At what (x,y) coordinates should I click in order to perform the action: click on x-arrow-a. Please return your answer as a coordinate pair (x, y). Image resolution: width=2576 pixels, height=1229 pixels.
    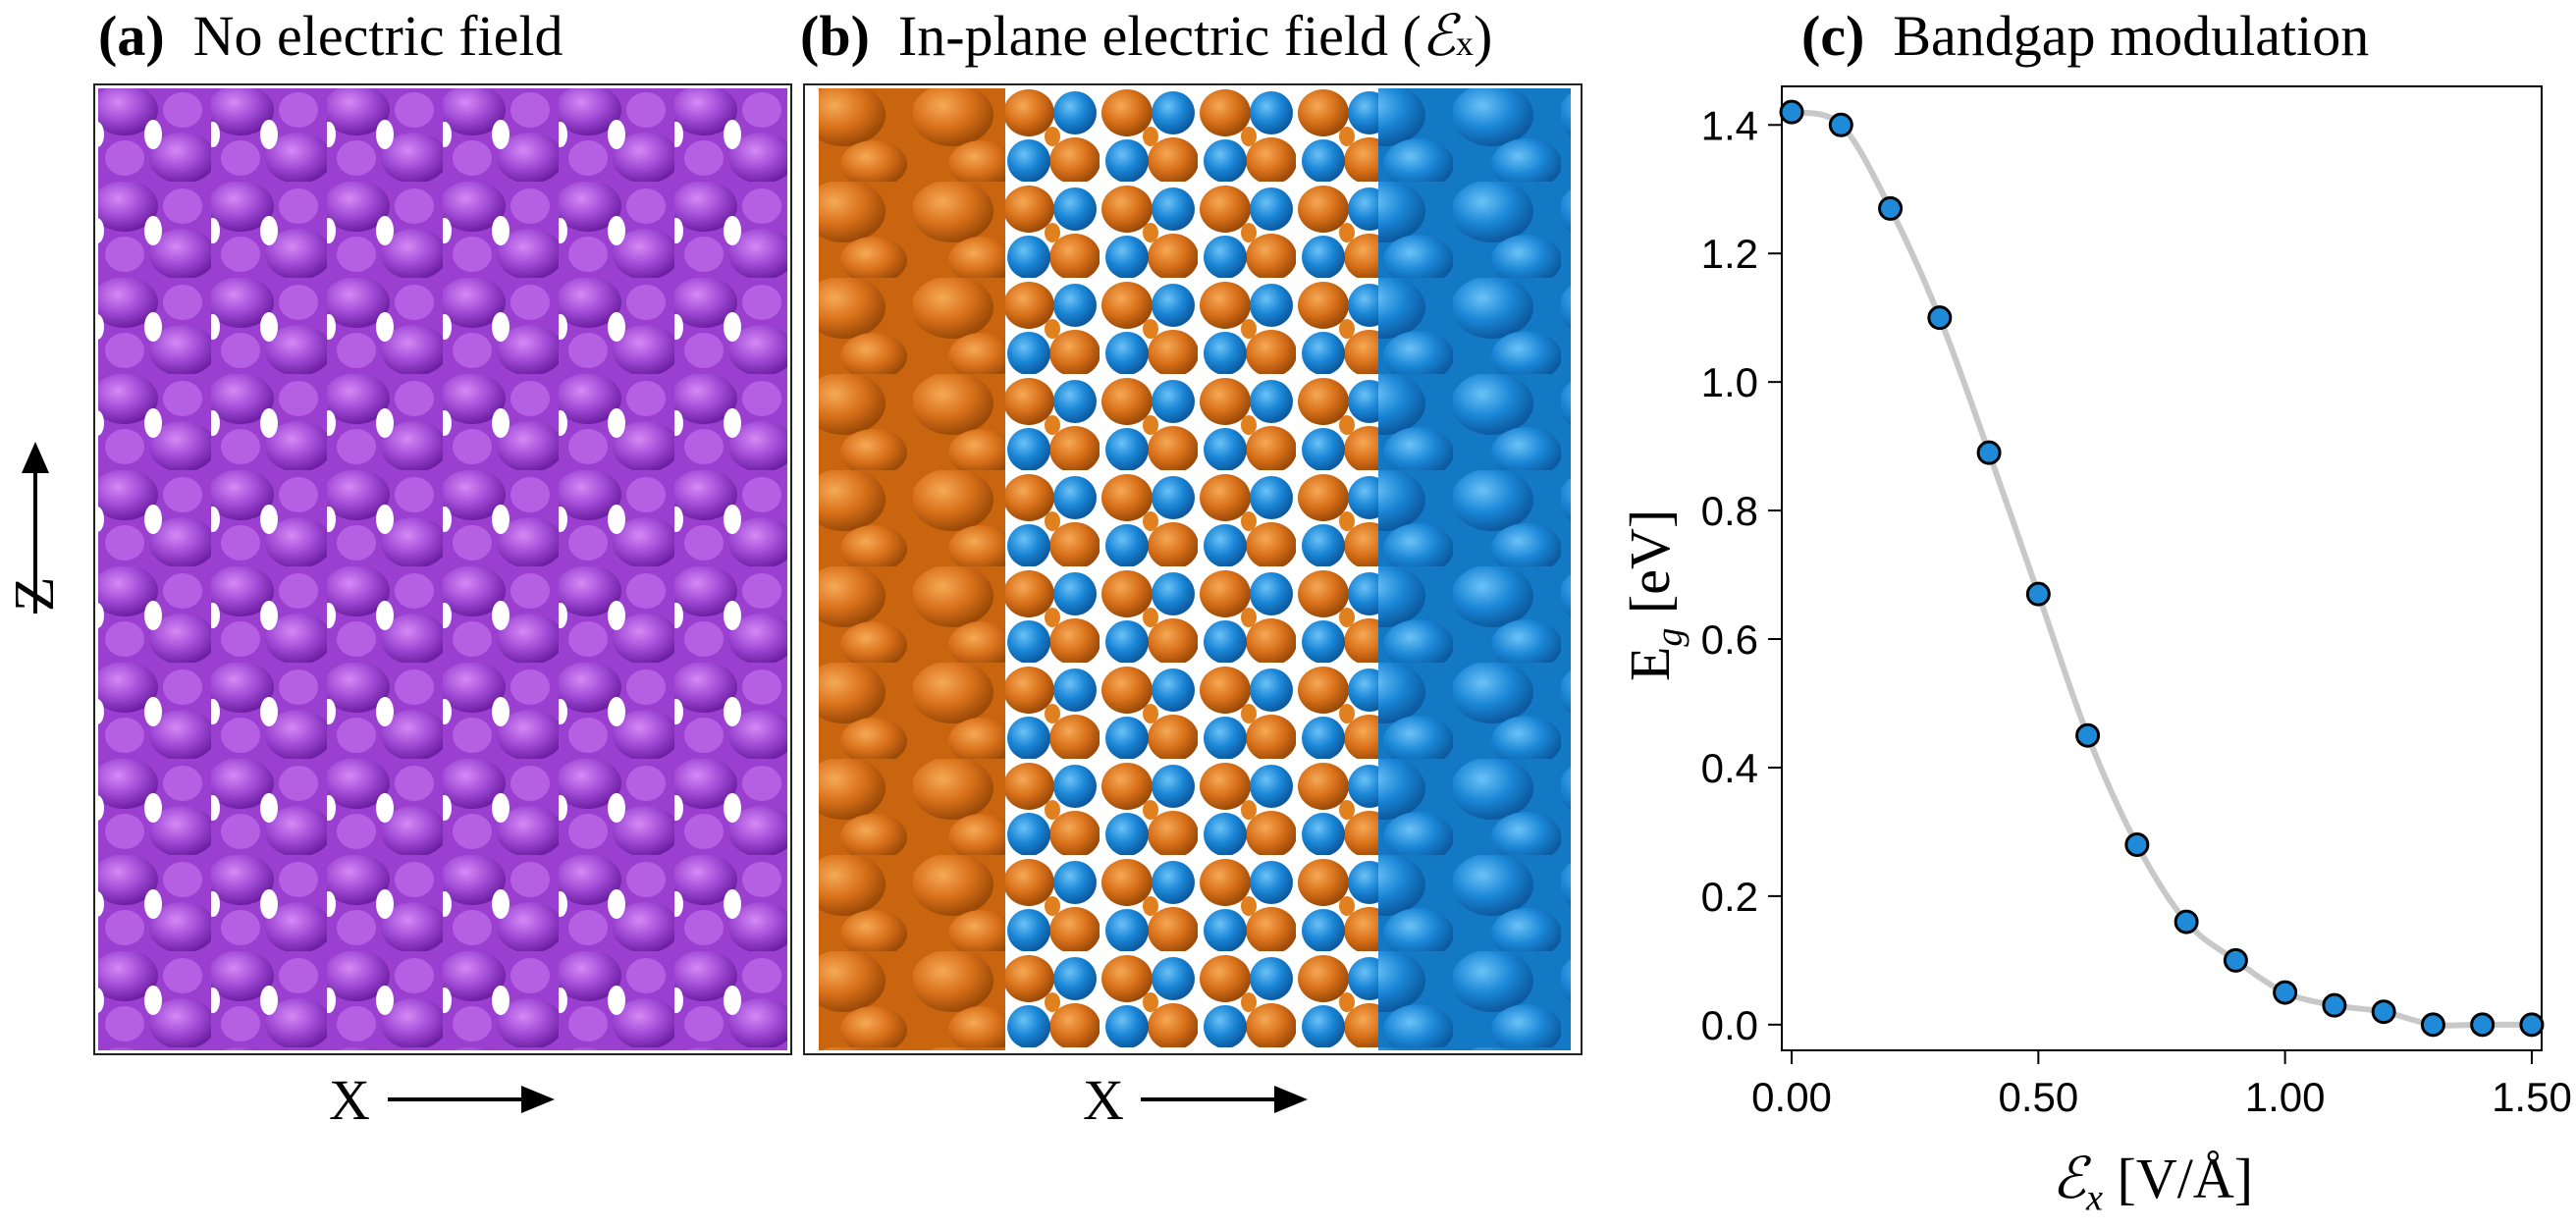
    Looking at the image, I should click on (471, 1099).